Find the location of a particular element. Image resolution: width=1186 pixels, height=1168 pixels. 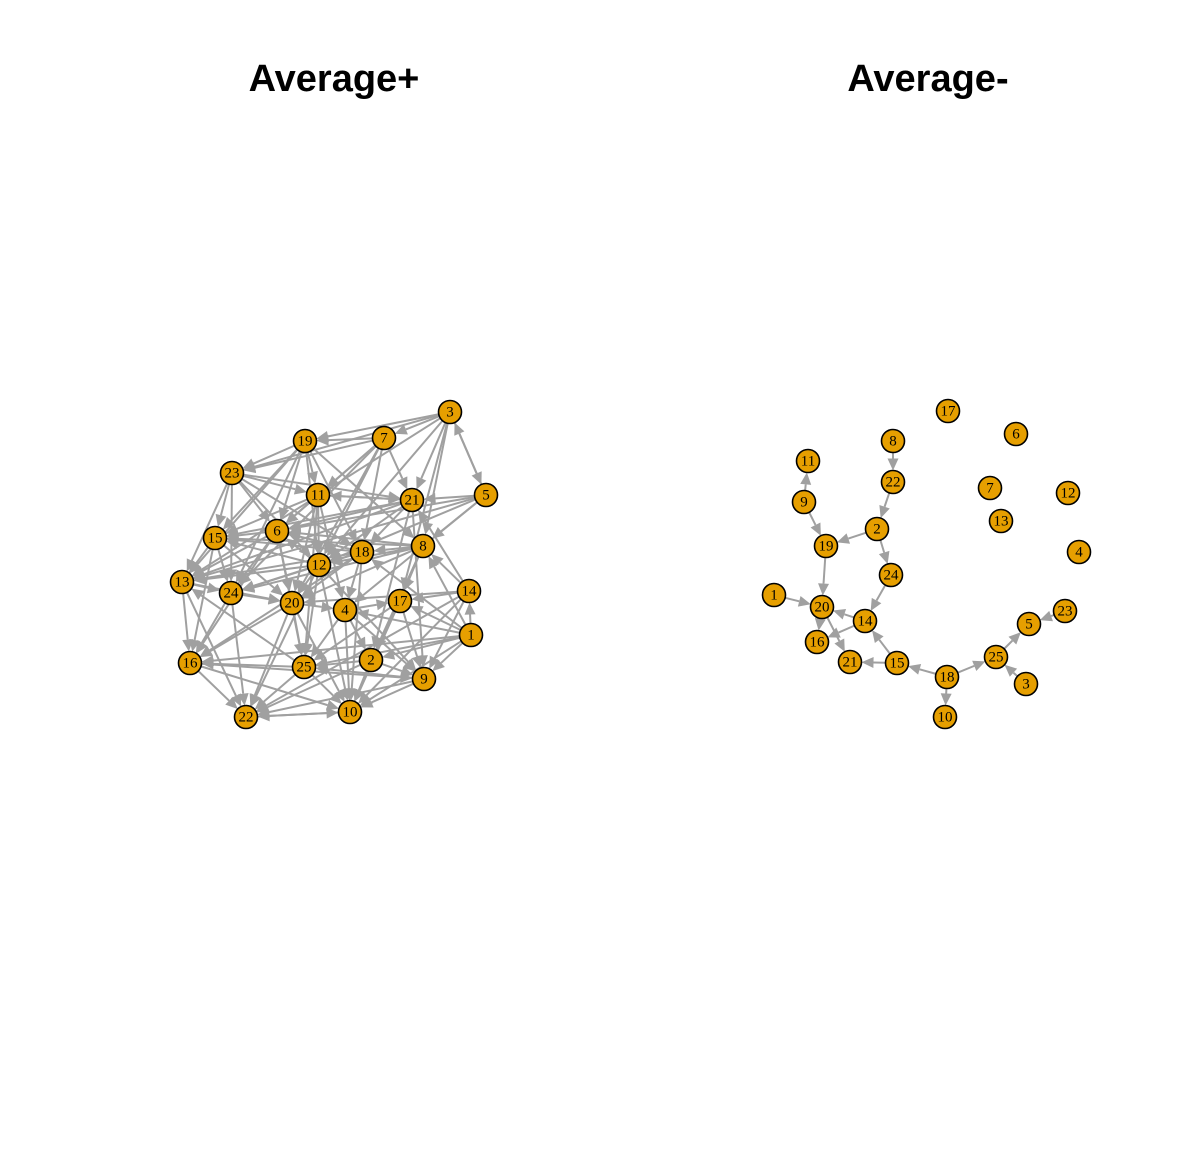

node-4: 4 is located at coordinates (1079, 552).